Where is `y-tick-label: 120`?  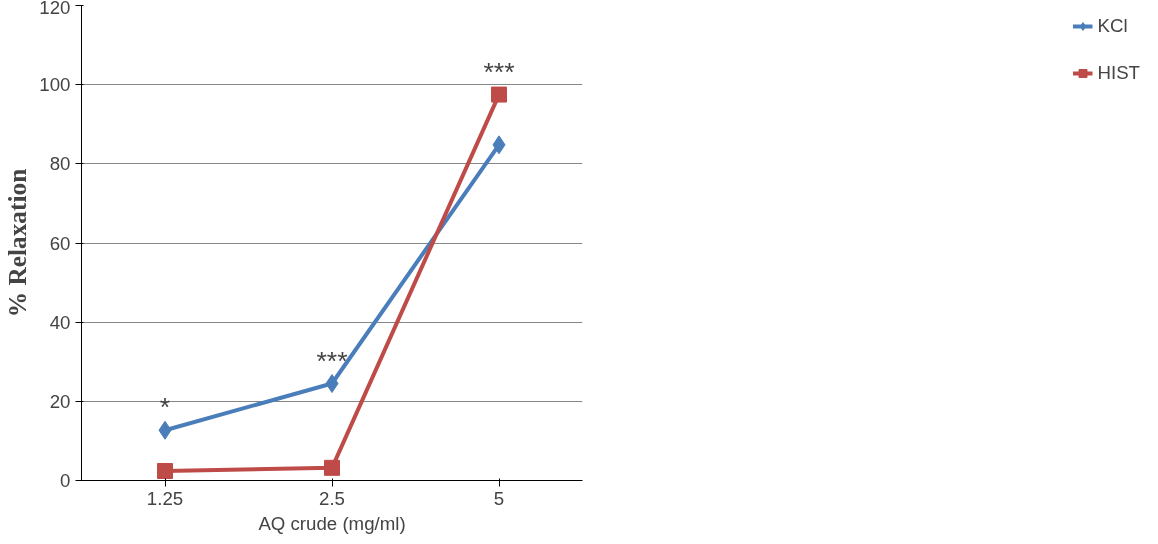
y-tick-label: 120 is located at coordinates (55, 9).